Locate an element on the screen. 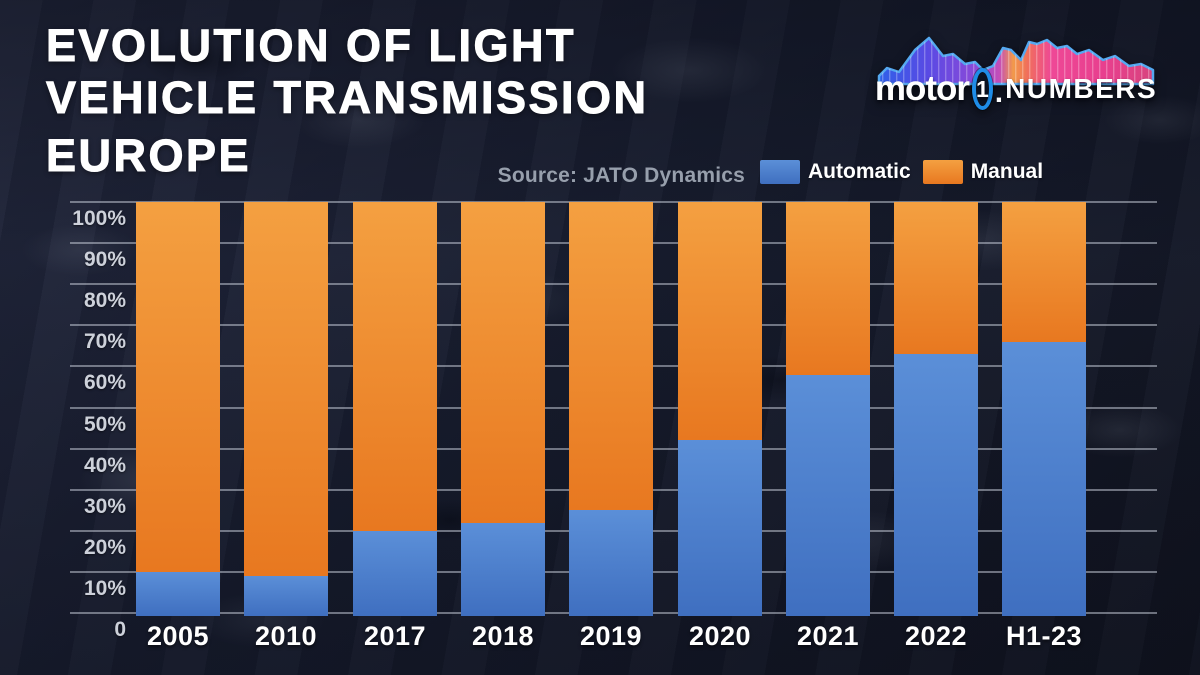  chart-legend: Automatic Manual is located at coordinates (901, 172).